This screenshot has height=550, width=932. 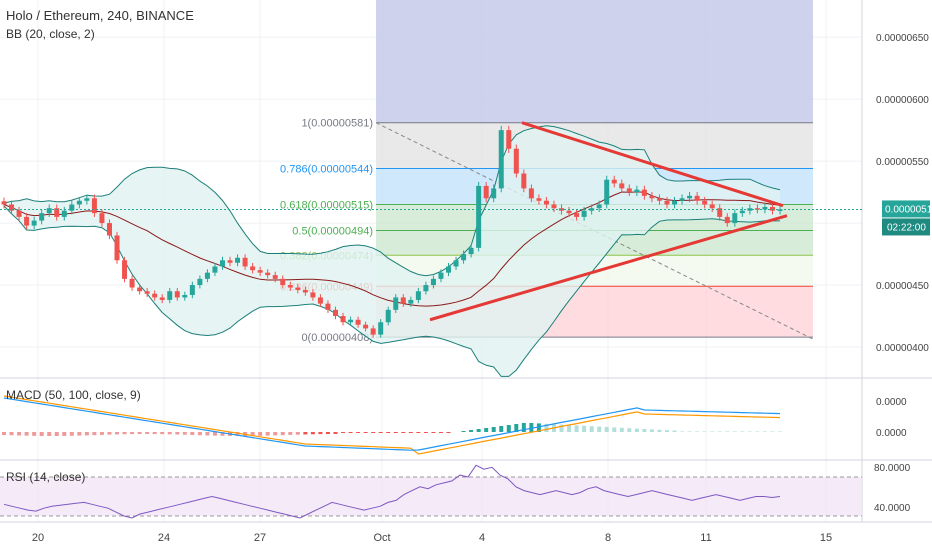 I want to click on macd-line, so click(x=392, y=424).